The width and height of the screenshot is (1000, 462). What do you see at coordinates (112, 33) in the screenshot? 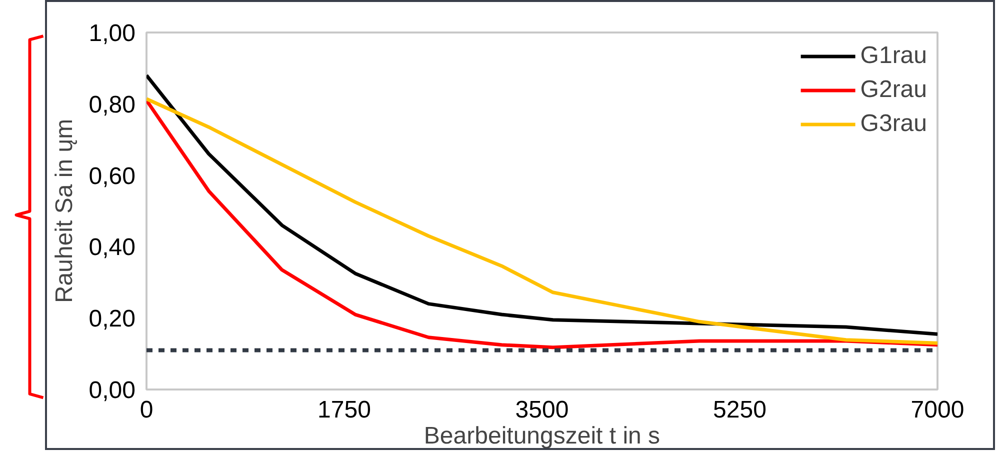
I see `y-tick-label: 1,00` at bounding box center [112, 33].